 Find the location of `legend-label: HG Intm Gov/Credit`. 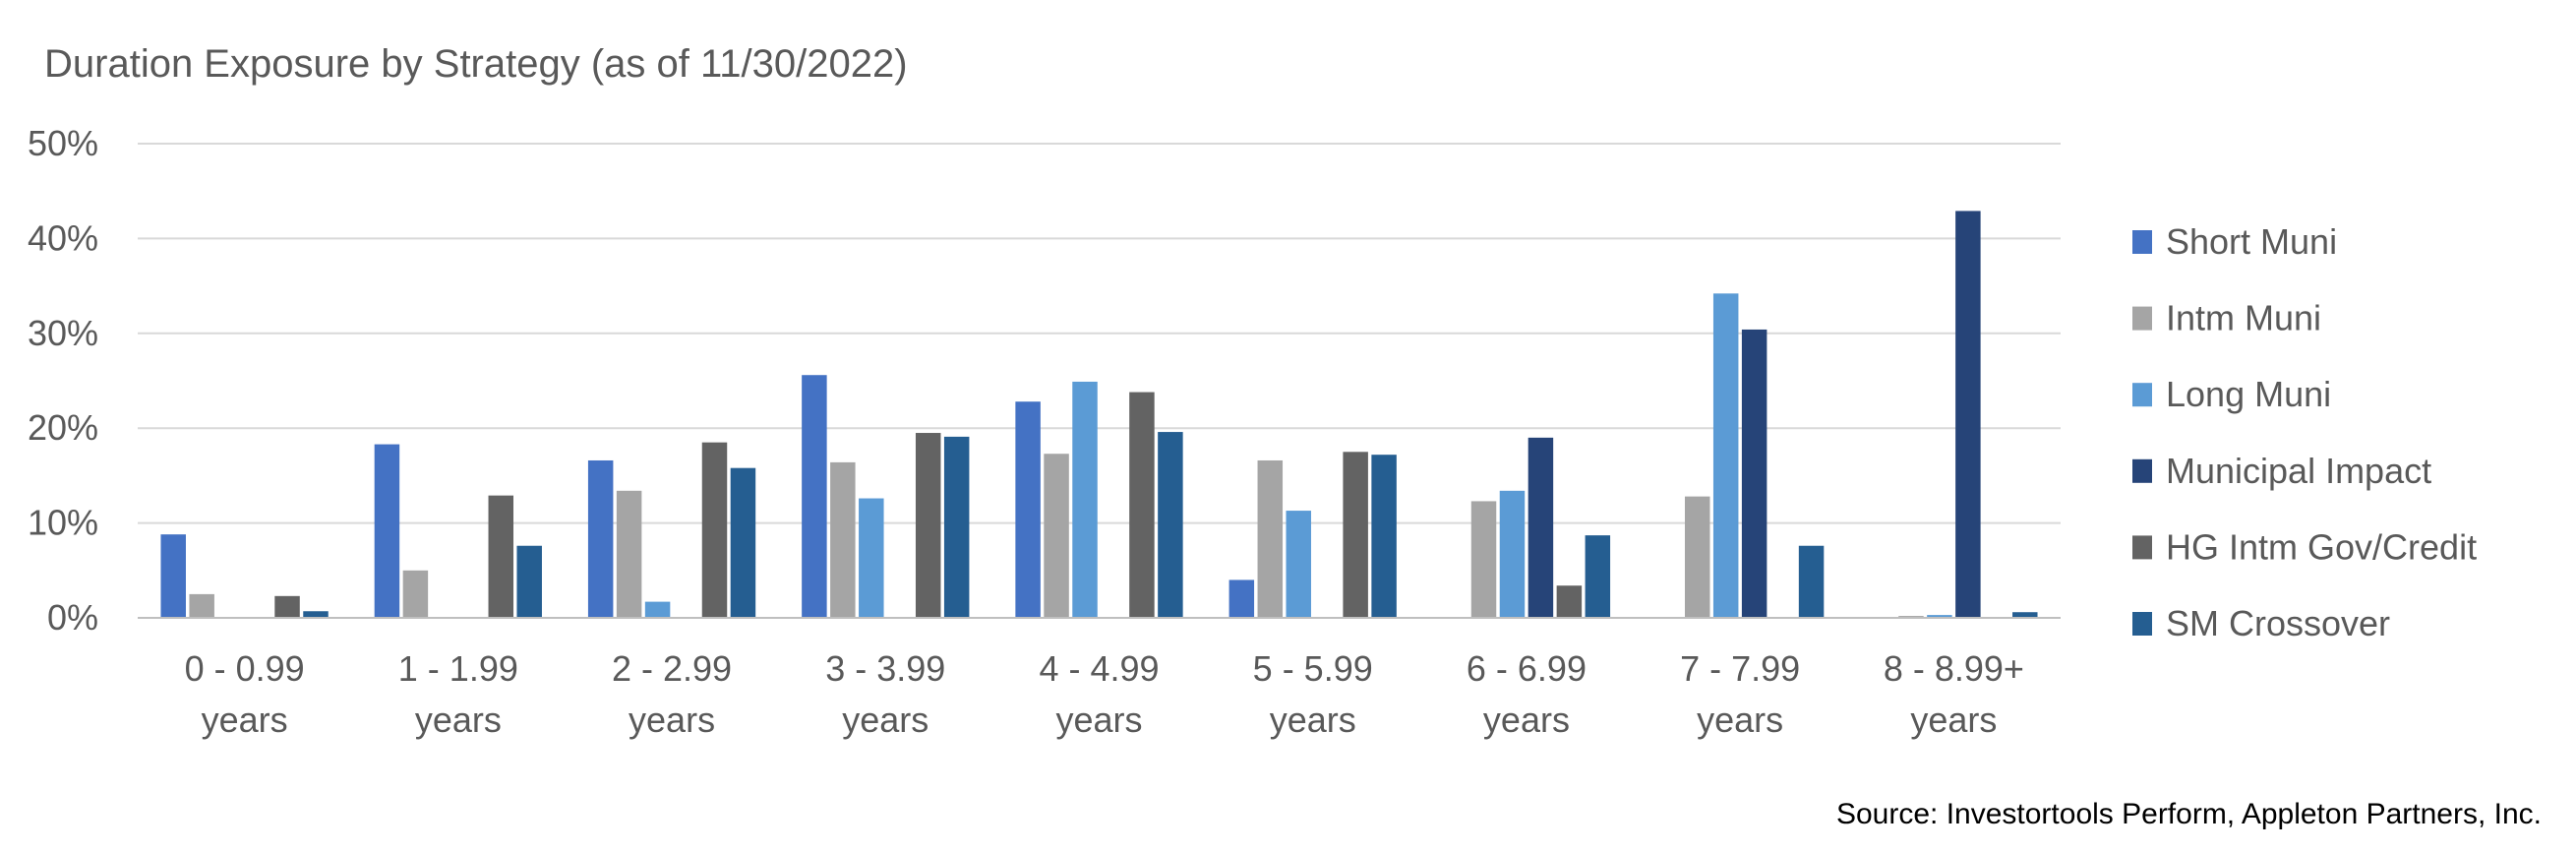

legend-label: HG Intm Gov/Credit is located at coordinates (2321, 546).